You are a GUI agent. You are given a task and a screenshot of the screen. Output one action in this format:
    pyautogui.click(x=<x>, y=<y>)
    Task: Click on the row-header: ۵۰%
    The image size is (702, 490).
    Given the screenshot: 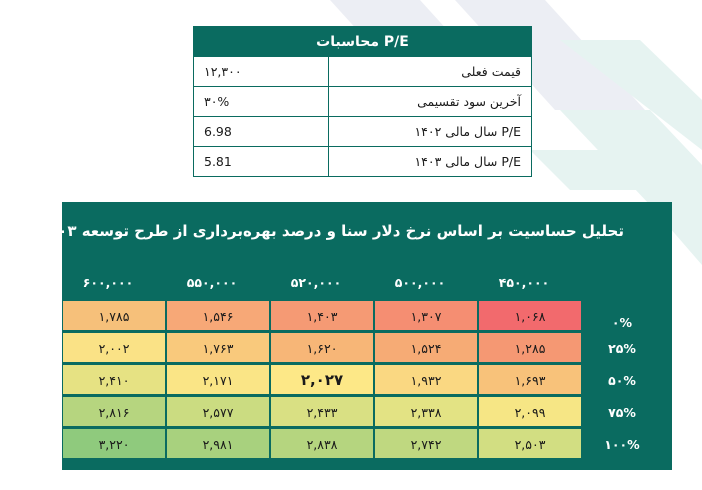 What is the action you would take?
    pyautogui.click(x=622, y=380)
    